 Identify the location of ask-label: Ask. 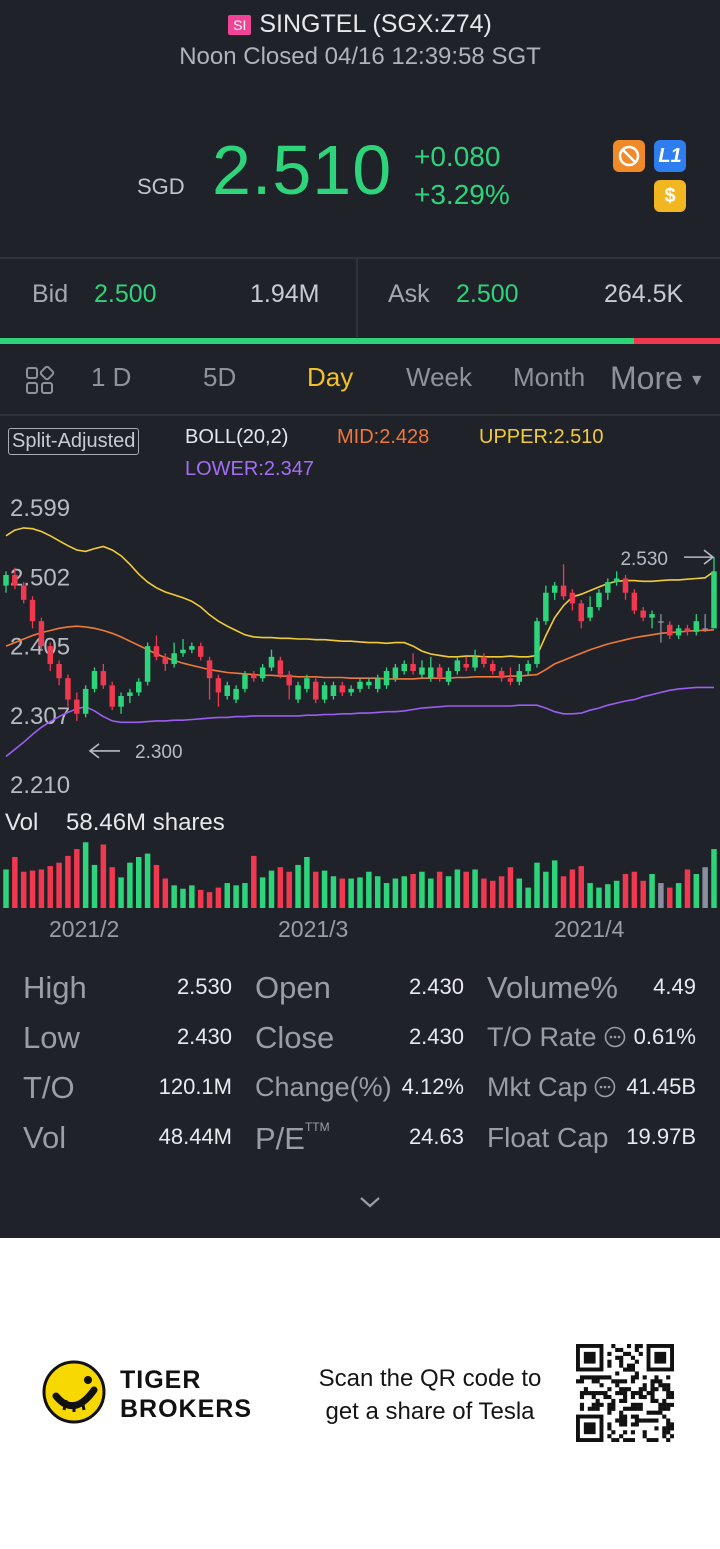
(409, 294).